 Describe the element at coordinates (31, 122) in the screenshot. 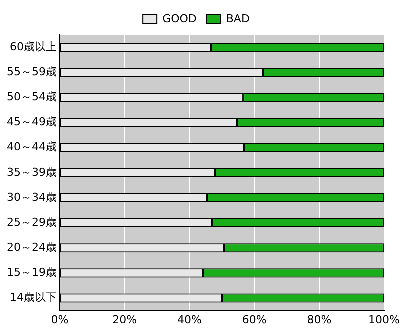

I see `y-tick-label: 45～49歳` at that location.